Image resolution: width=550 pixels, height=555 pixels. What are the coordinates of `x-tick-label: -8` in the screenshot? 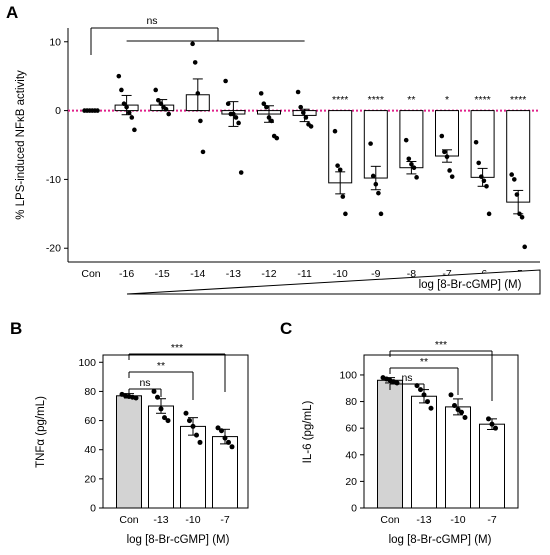 It's located at (411, 274).